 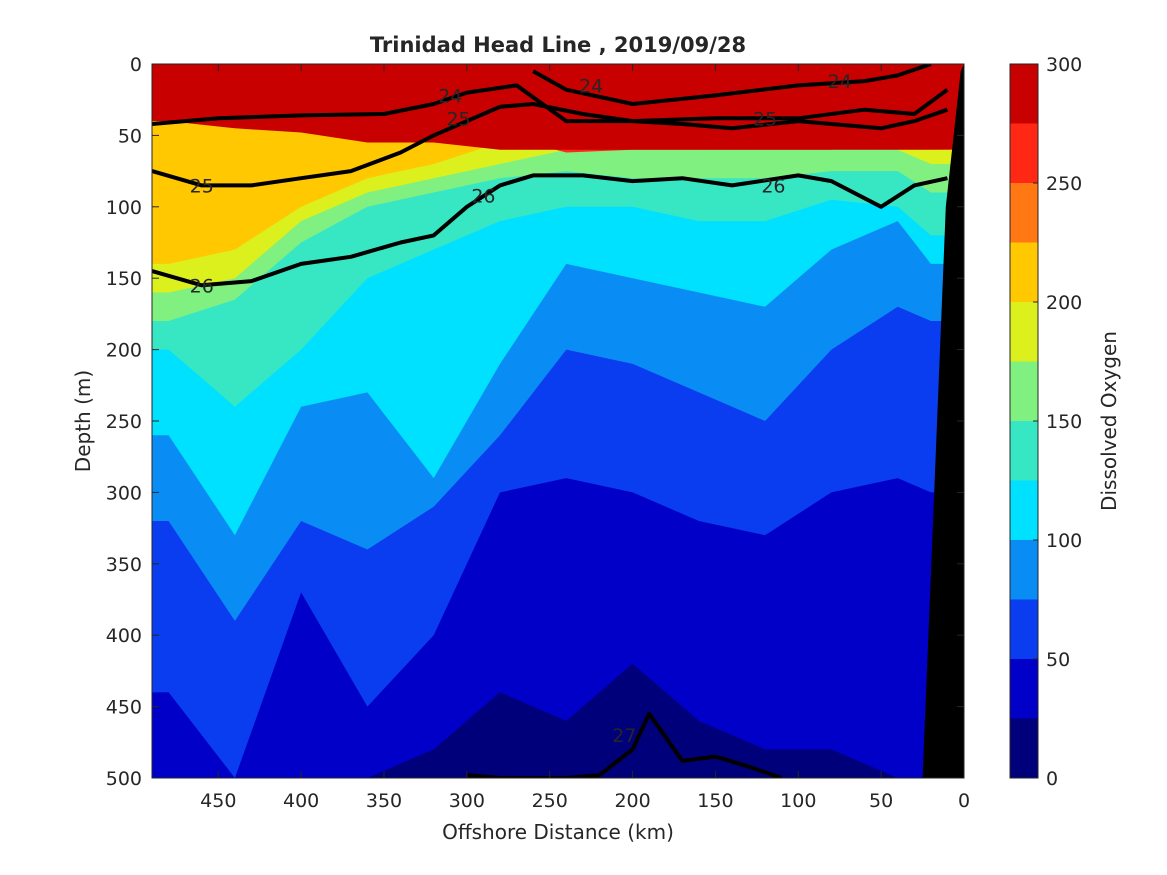 What do you see at coordinates (765, 119) in the screenshot?
I see `contour-label-4: 25` at bounding box center [765, 119].